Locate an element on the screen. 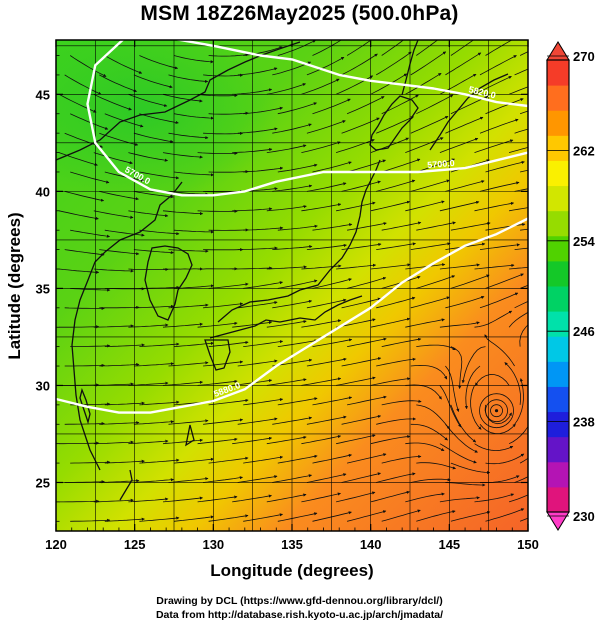 The image size is (599, 625). cyclone-ring is located at coordinates (496, 411).